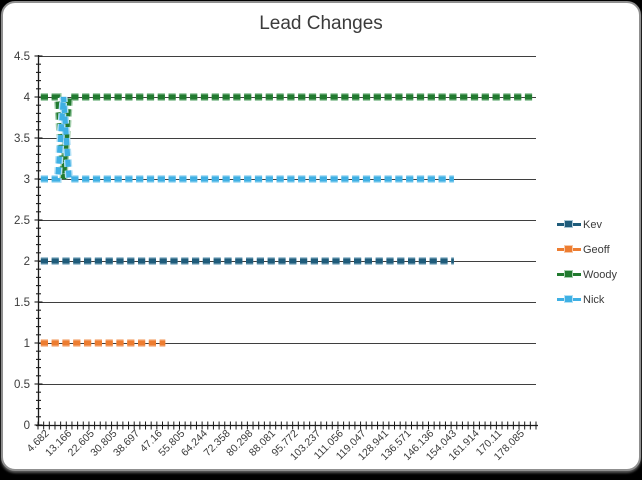 This screenshot has width=642, height=480. Describe the element at coordinates (22, 385) in the screenshot. I see `y-tick-label: 0.5` at that location.